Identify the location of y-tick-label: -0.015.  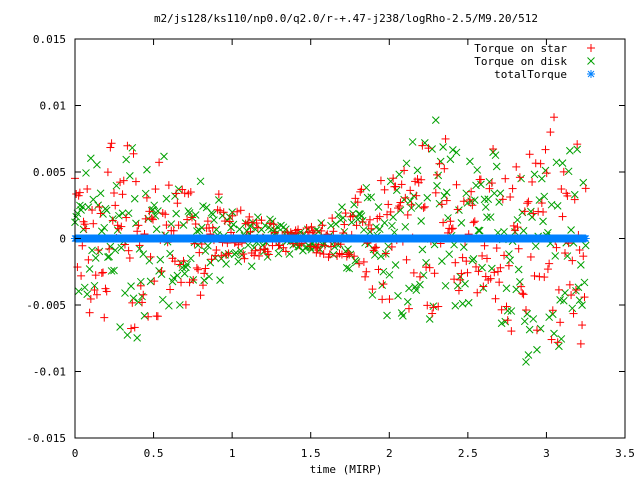
(46, 438).